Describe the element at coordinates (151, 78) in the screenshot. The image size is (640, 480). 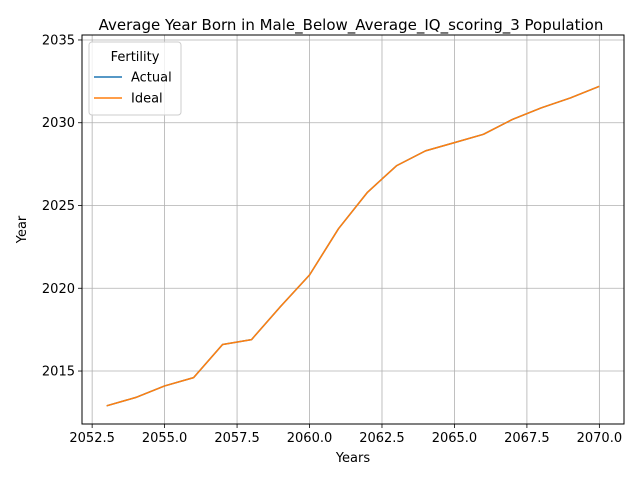
I see `legend-label-actual: Actual` at that location.